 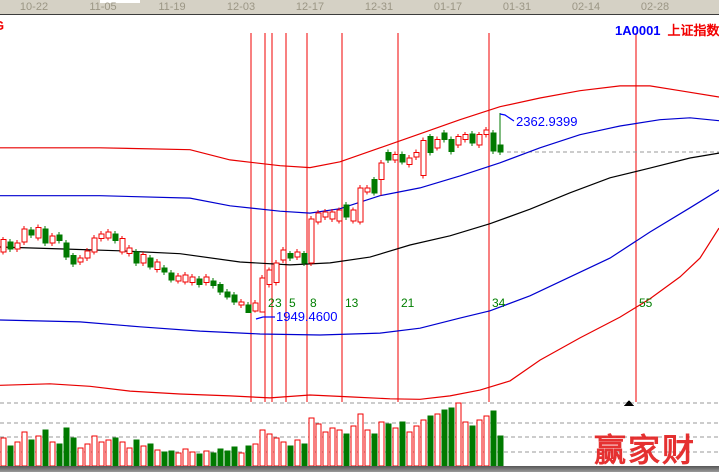 What do you see at coordinates (292, 303) in the screenshot?
I see `fib-number-label: 5` at bounding box center [292, 303].